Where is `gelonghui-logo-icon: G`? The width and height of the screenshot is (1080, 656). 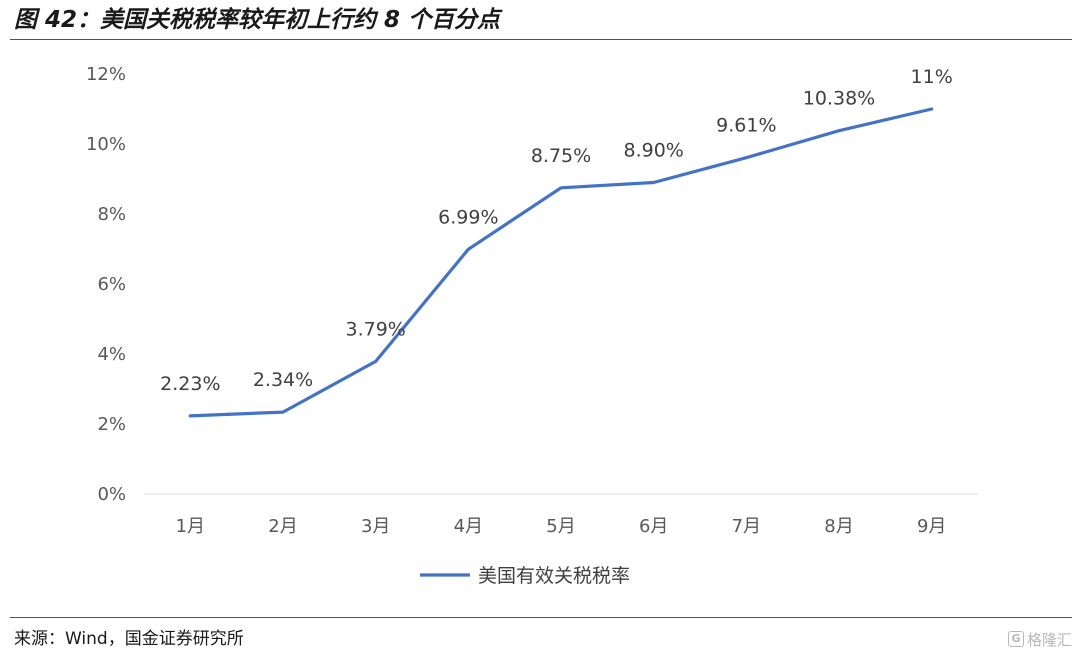 gelonghui-logo-icon: G is located at coordinates (1015, 639).